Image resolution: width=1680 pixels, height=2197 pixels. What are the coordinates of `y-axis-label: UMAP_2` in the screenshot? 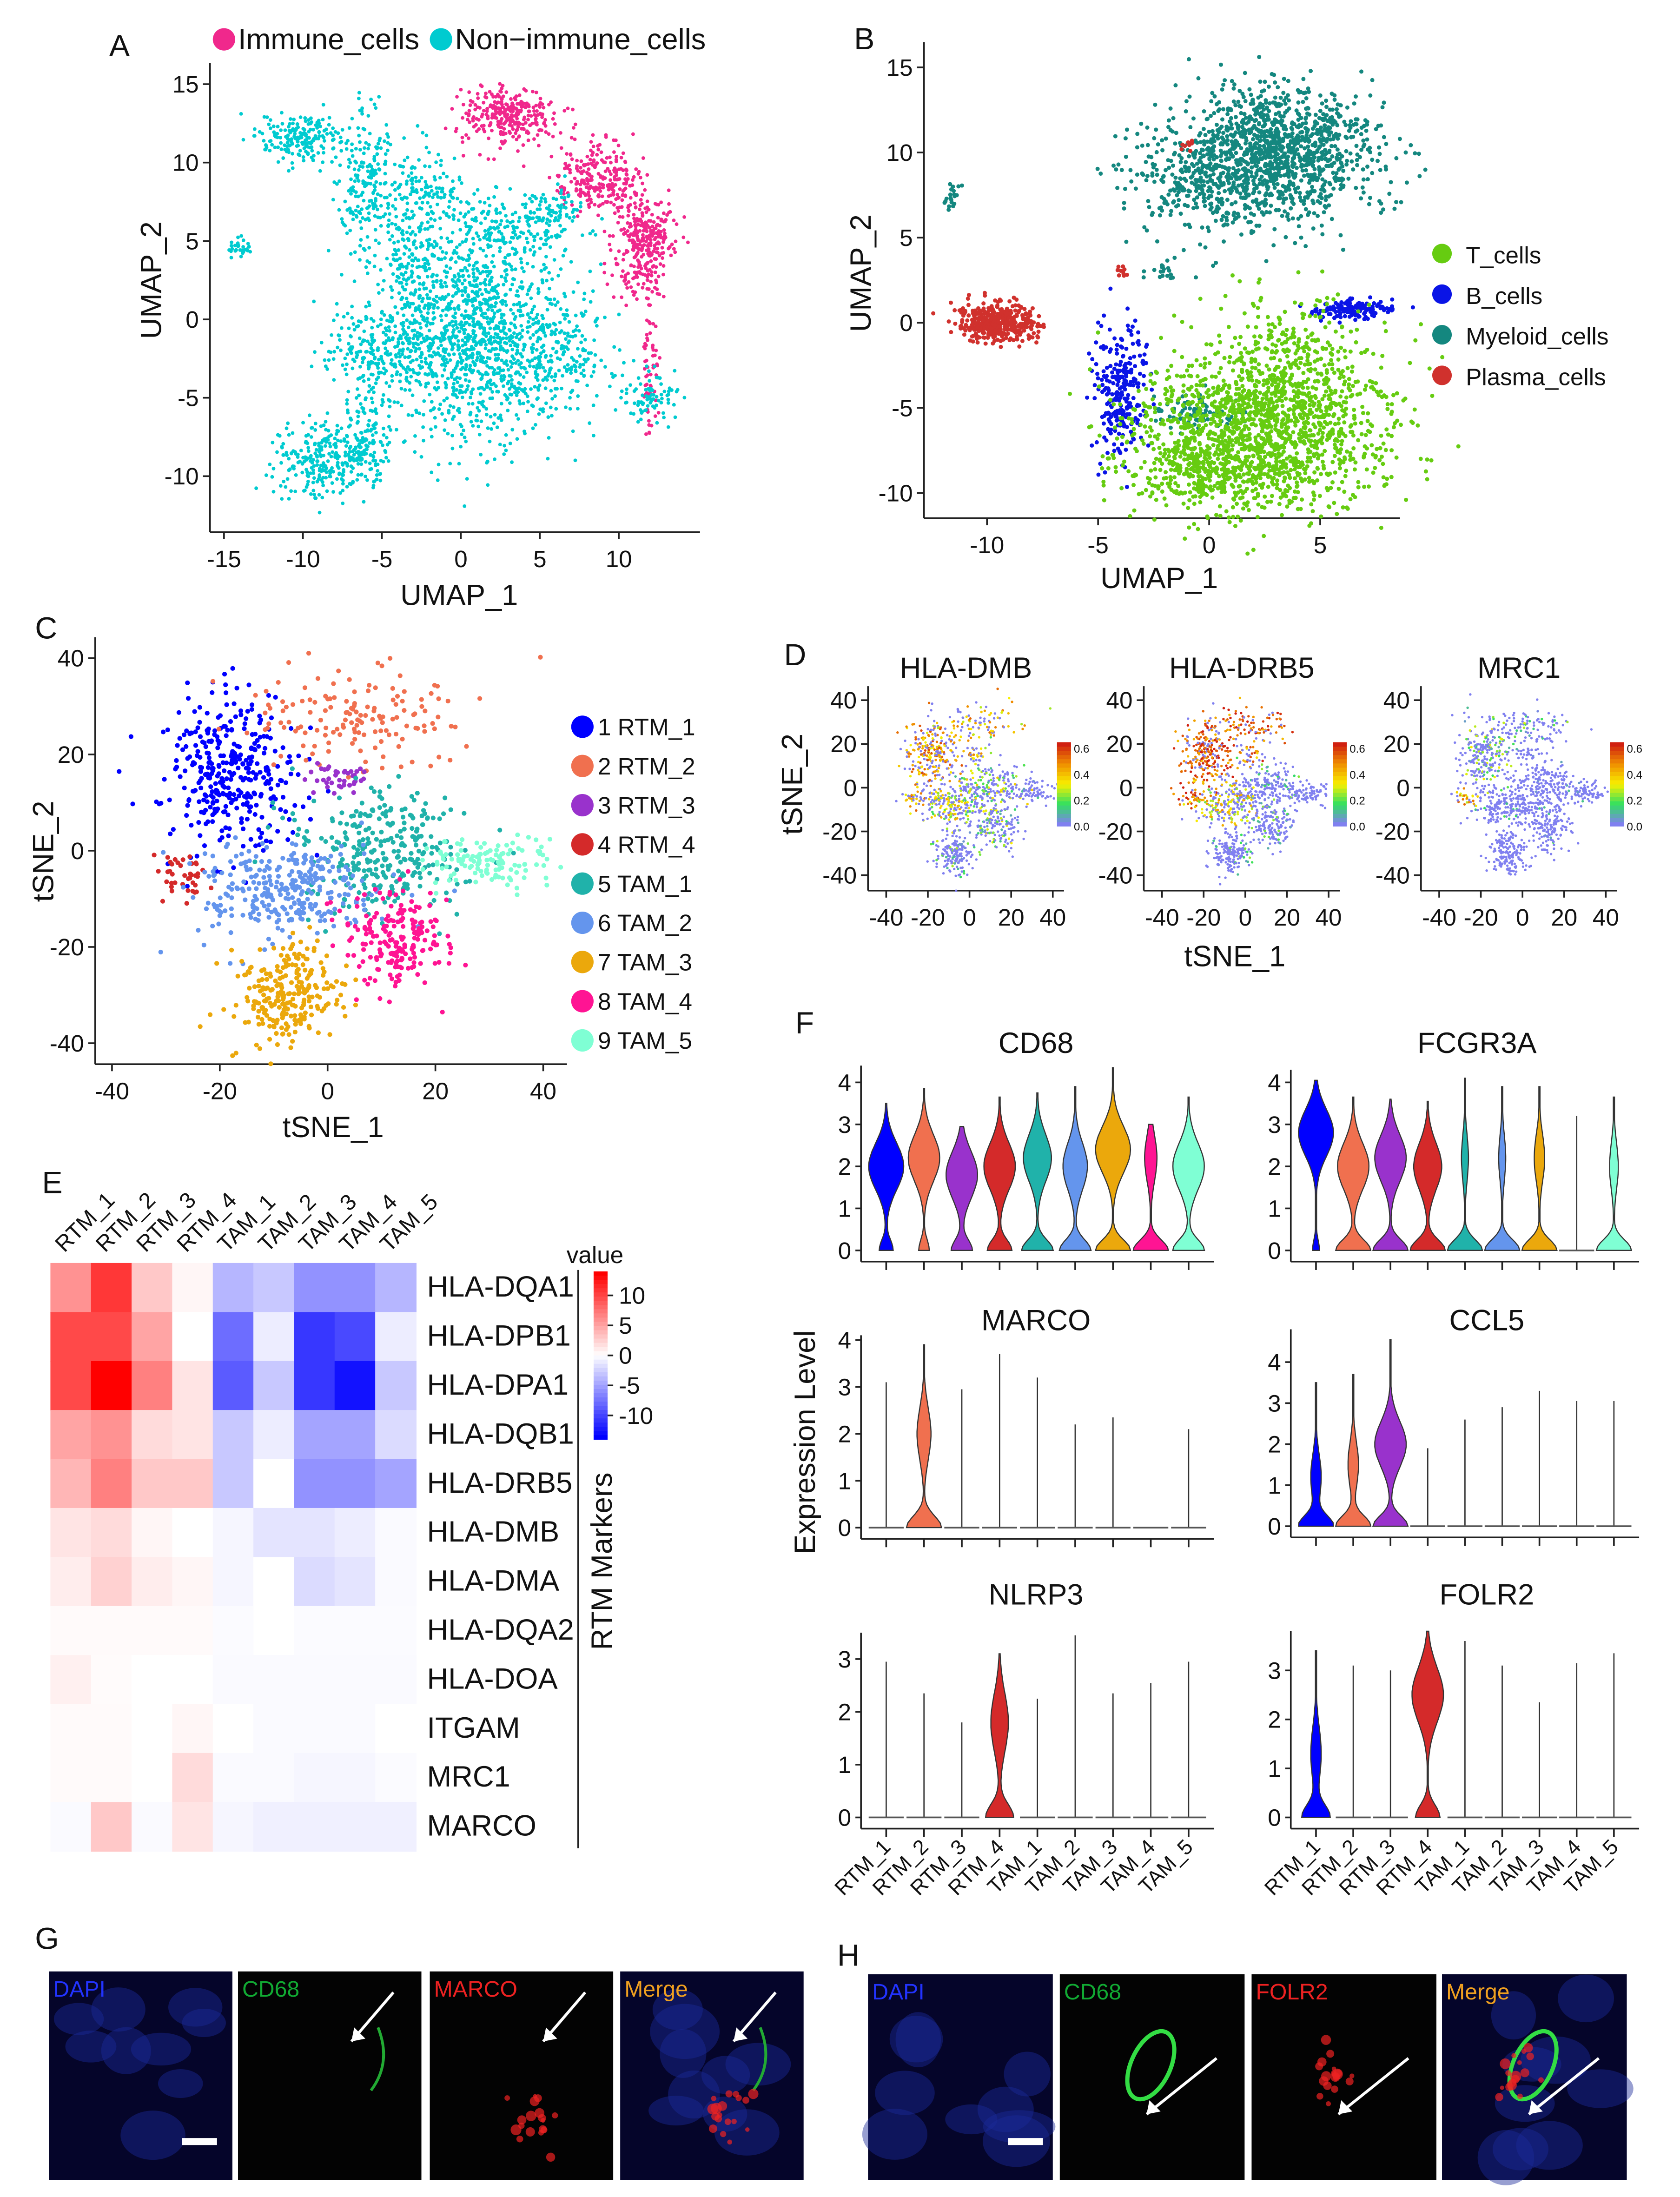 It's located at (861, 273).